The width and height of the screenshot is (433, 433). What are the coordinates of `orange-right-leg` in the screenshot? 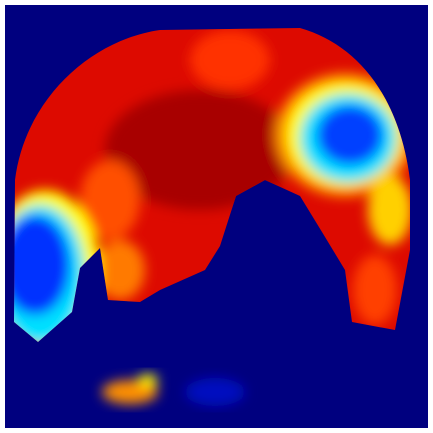 It's located at (375, 290).